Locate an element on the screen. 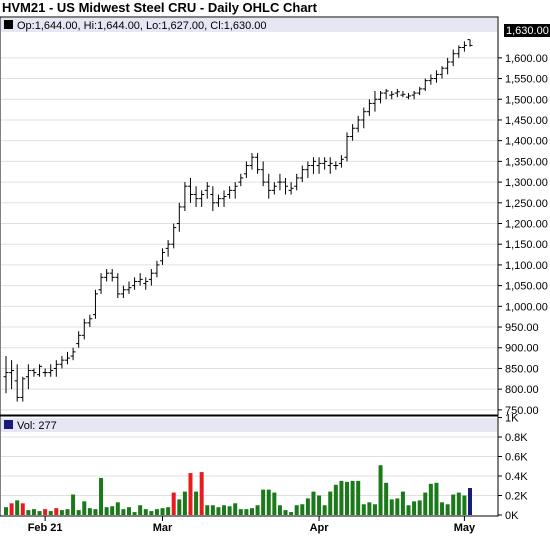 The image size is (550, 536). price-tick-label: 800.00 is located at coordinates (522, 390).